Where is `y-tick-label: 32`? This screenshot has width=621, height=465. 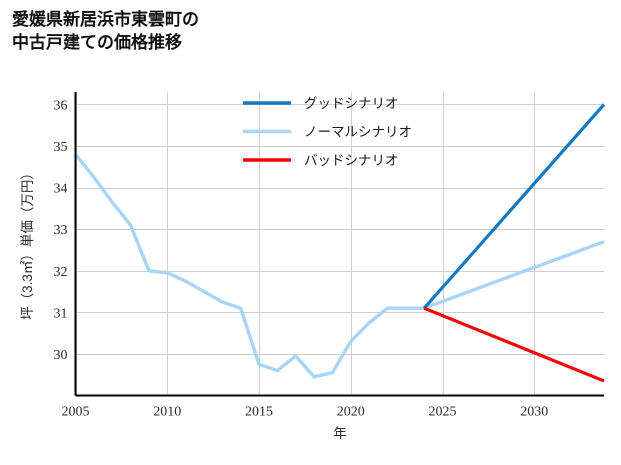 y-tick-label: 32 is located at coordinates (61, 272).